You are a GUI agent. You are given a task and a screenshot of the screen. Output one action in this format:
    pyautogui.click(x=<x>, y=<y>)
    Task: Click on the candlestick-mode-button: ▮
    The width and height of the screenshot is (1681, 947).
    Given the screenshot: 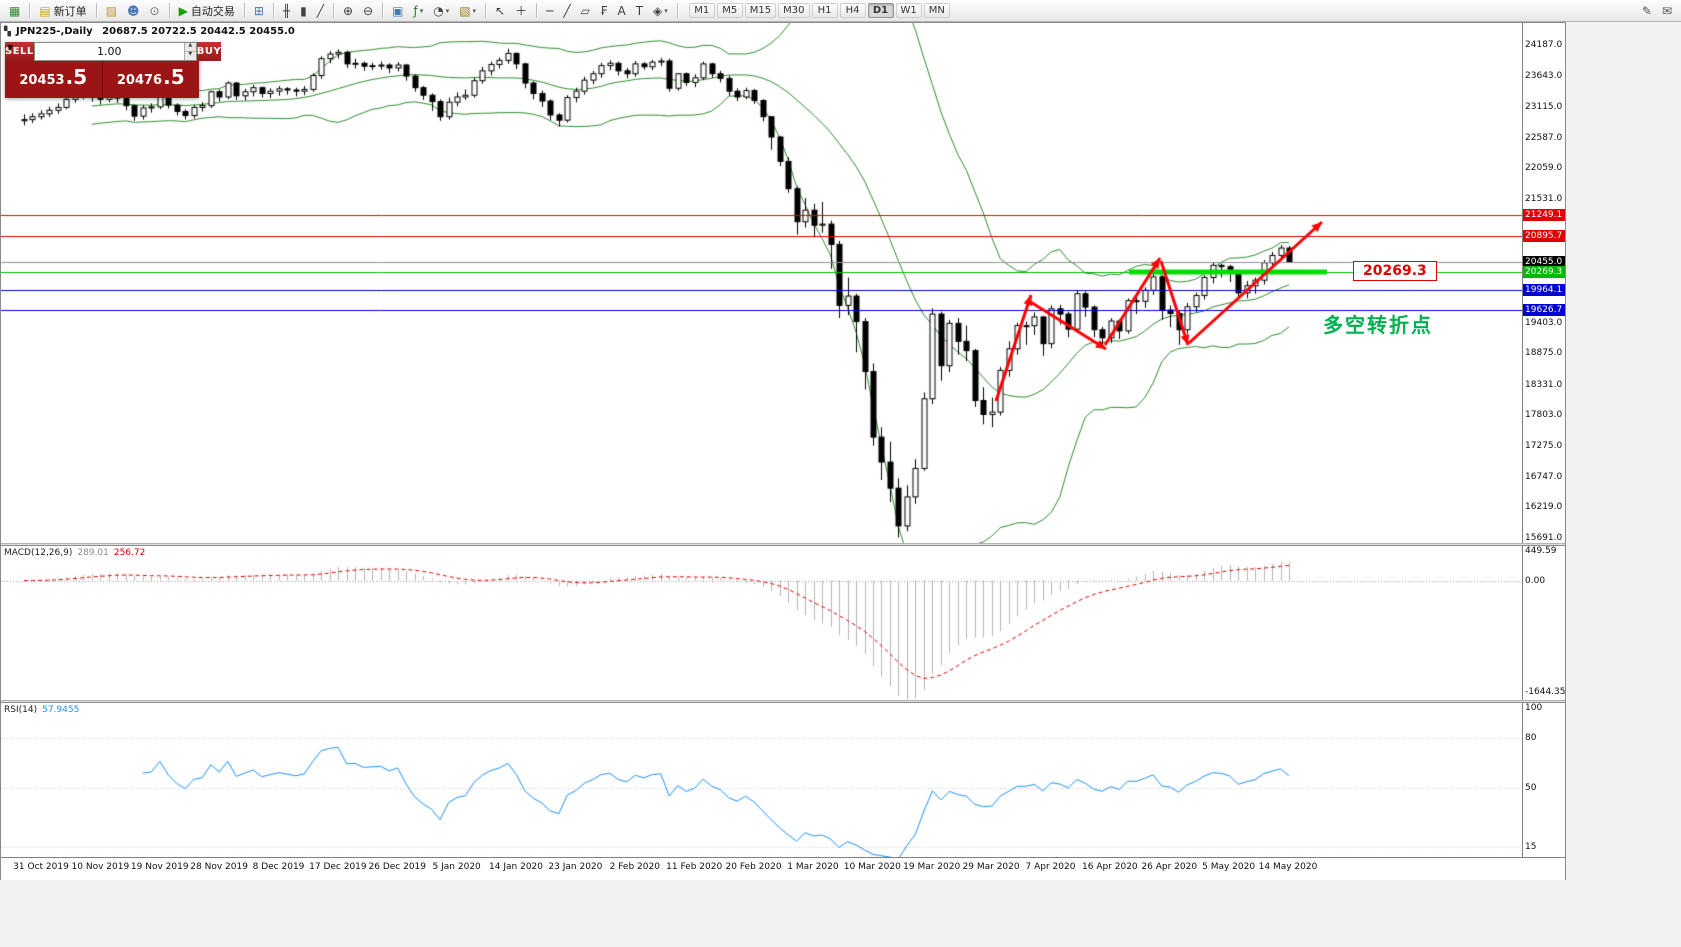 What is the action you would take?
    pyautogui.click(x=303, y=11)
    